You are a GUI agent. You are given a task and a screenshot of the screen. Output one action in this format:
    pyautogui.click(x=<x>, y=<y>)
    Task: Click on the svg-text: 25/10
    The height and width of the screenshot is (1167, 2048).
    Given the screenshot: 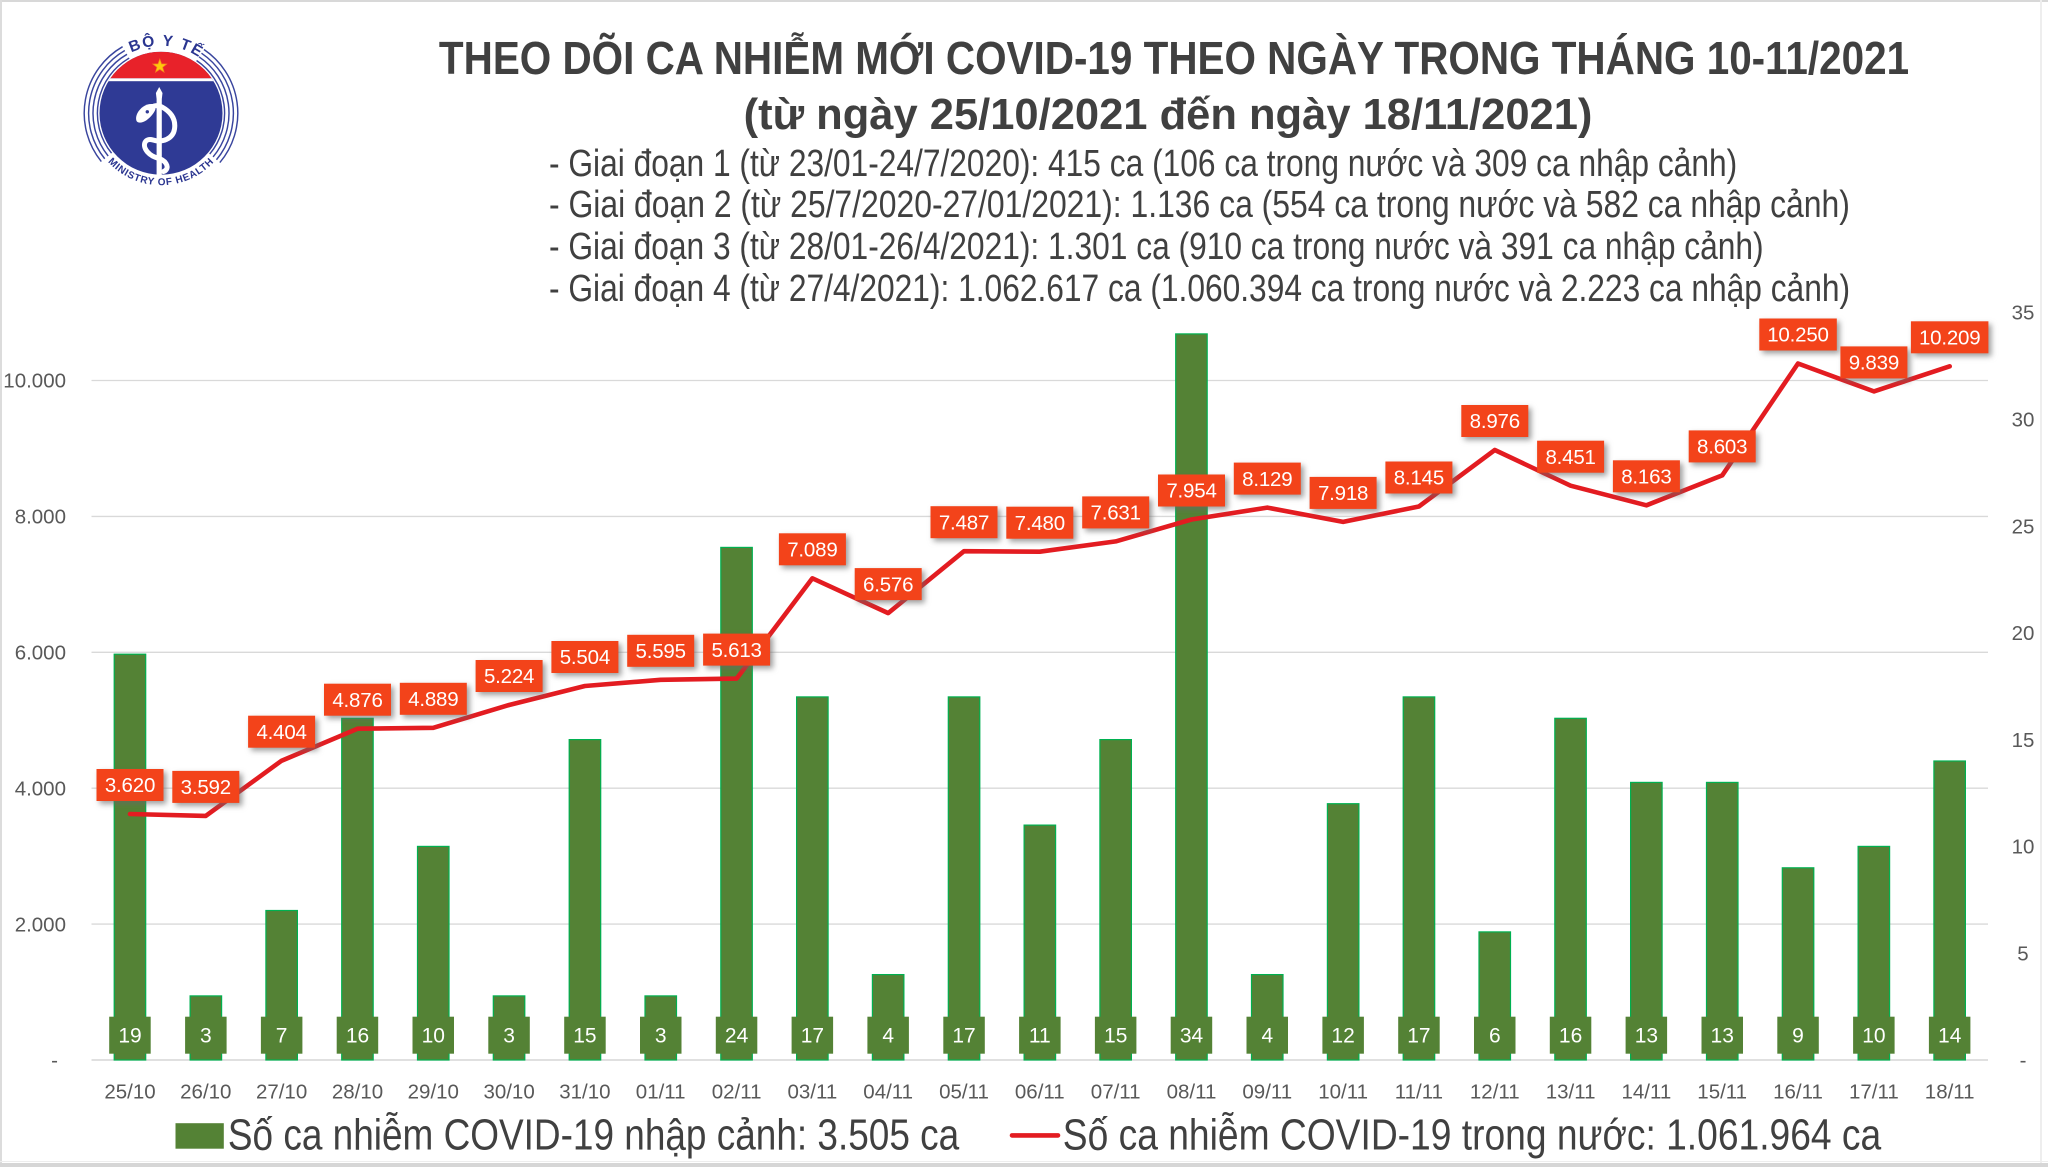 What is the action you would take?
    pyautogui.click(x=129, y=1092)
    